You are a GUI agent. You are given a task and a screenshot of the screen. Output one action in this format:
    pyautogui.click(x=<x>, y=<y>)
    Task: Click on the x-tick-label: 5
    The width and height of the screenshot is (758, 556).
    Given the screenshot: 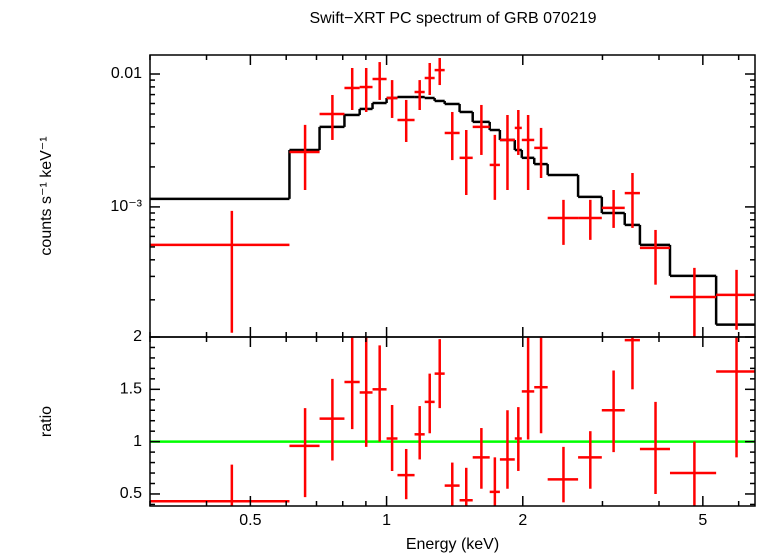 What is the action you would take?
    pyautogui.click(x=702, y=520)
    